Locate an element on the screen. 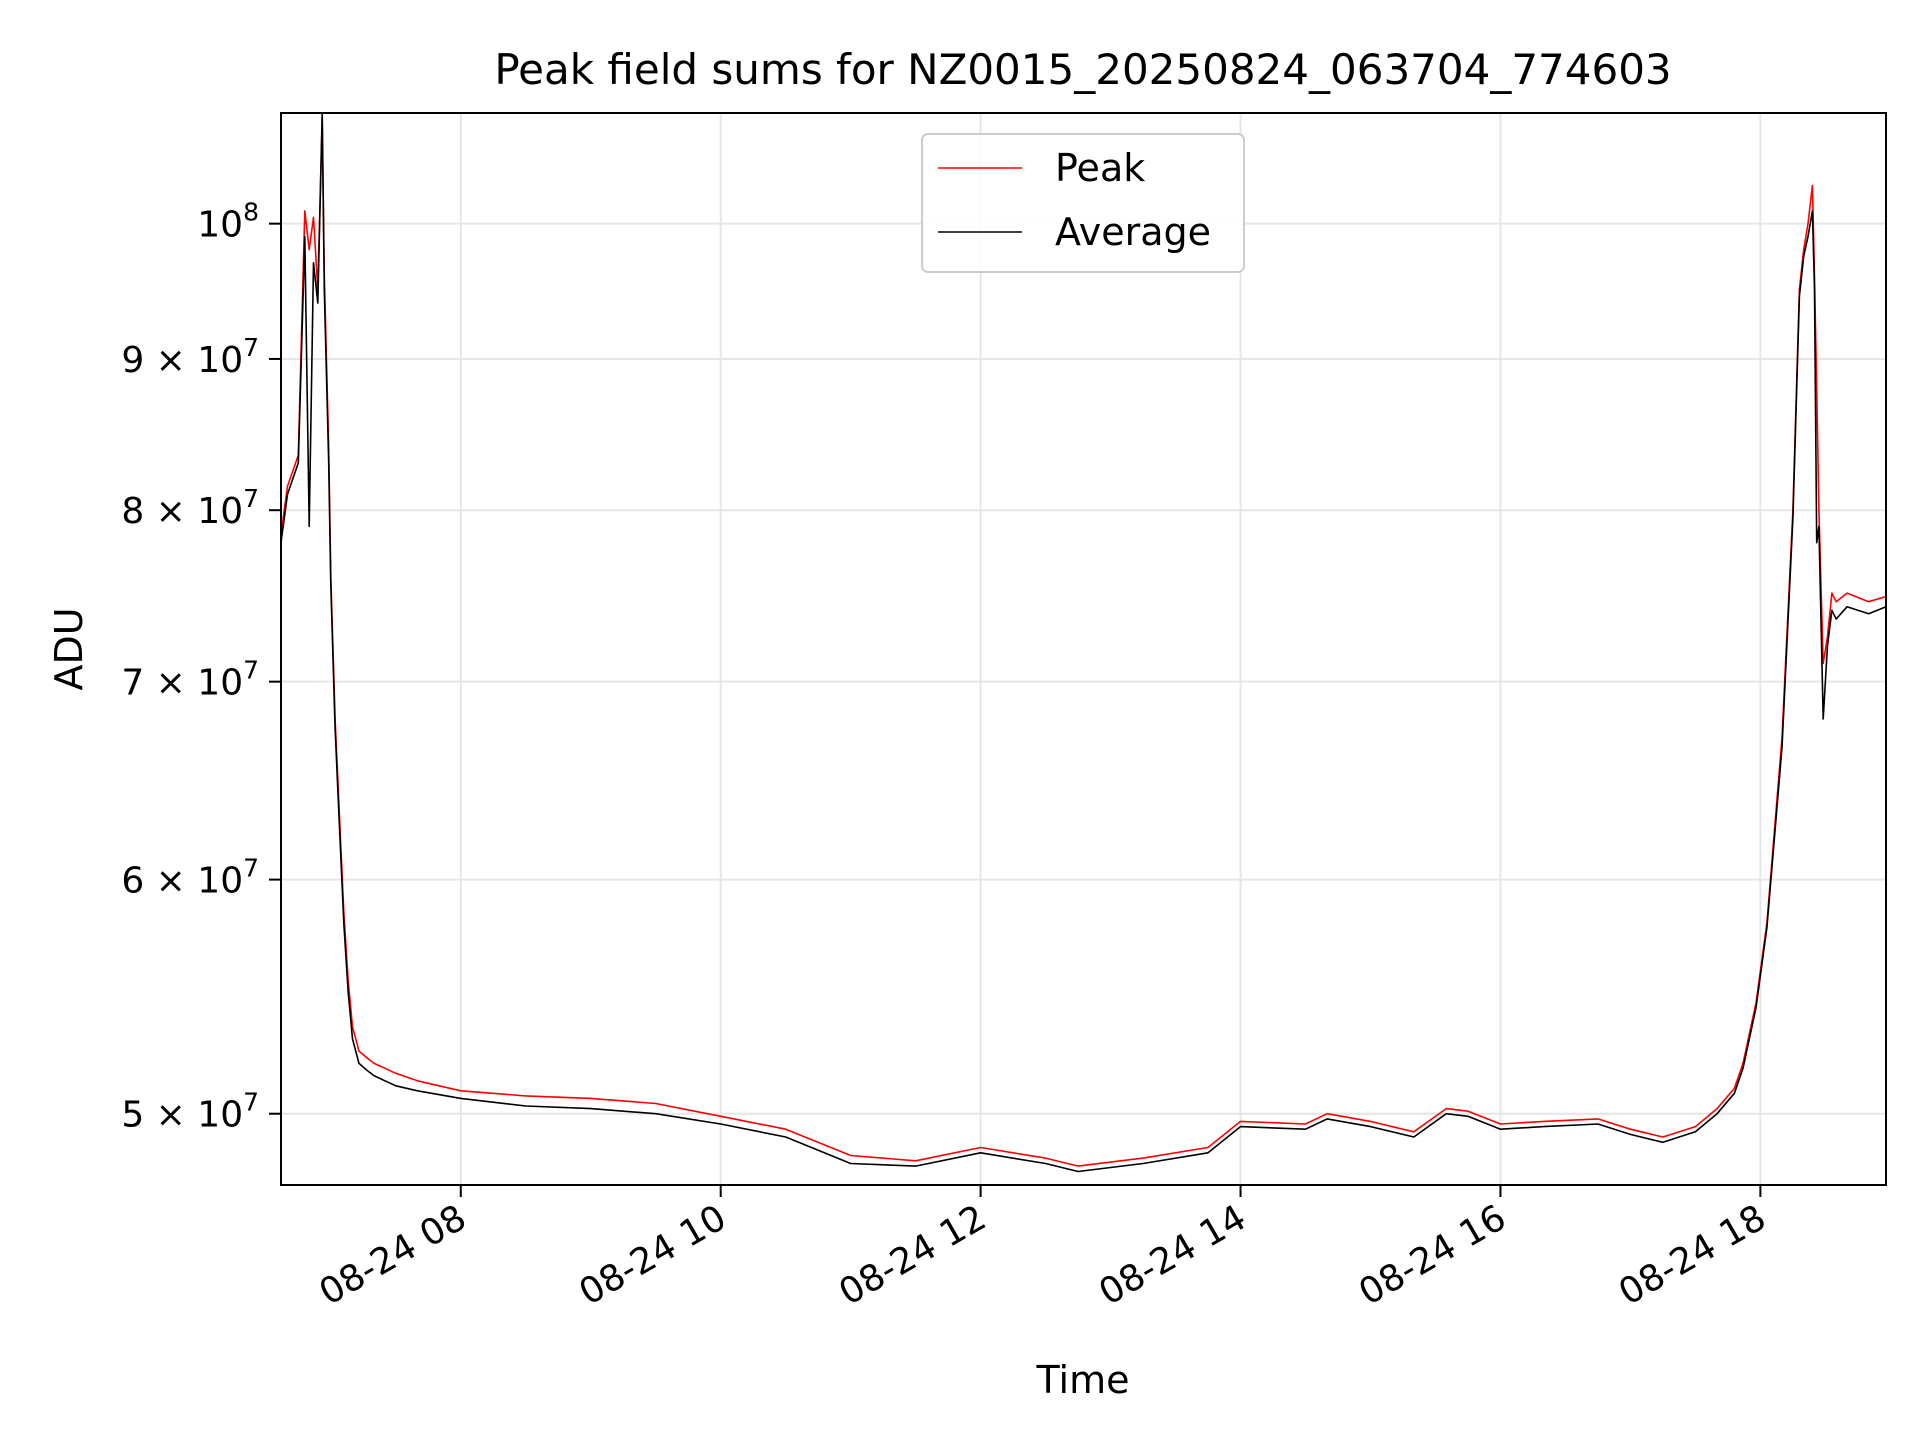 This screenshot has height=1440, width=1920. y-tick-label: 9 × 107 is located at coordinates (190, 357).